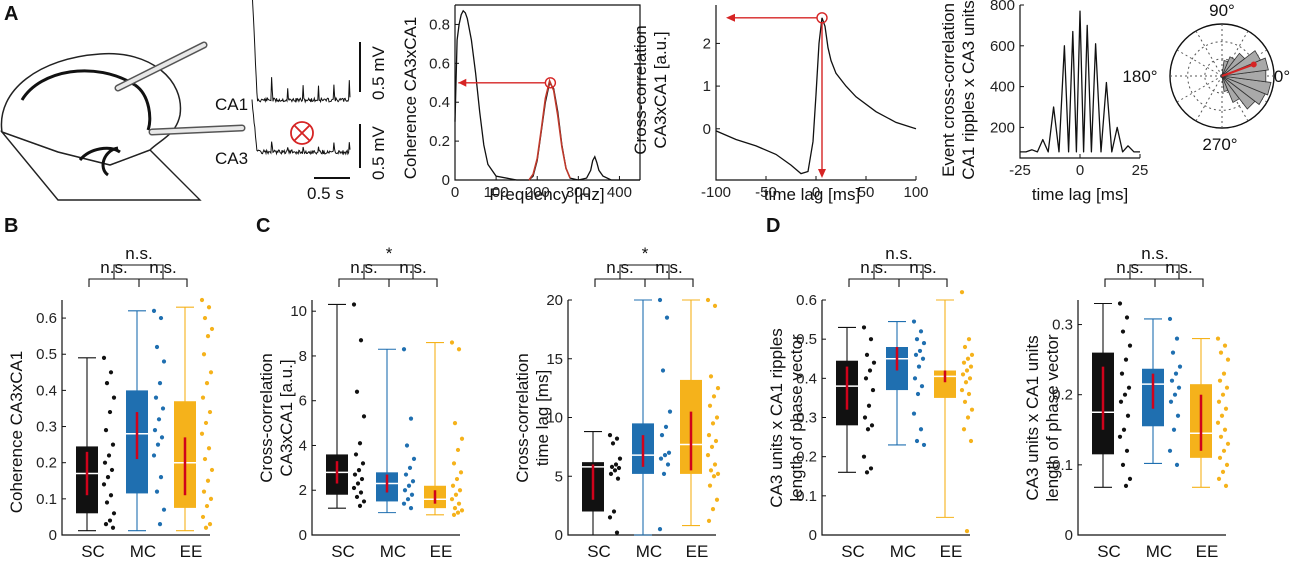 Image resolution: width=1300 pixels, height=563 pixels. What do you see at coordinates (951, 551) in the screenshot?
I see `box-category-label: EE` at bounding box center [951, 551].